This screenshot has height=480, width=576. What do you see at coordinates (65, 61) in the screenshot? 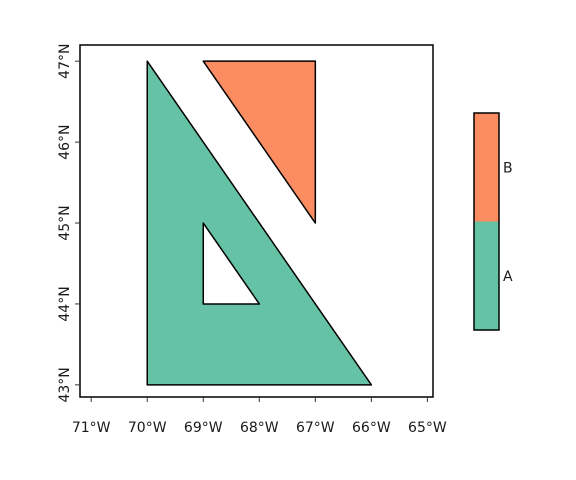
I see `y-tick-label: 47°N` at bounding box center [65, 61].